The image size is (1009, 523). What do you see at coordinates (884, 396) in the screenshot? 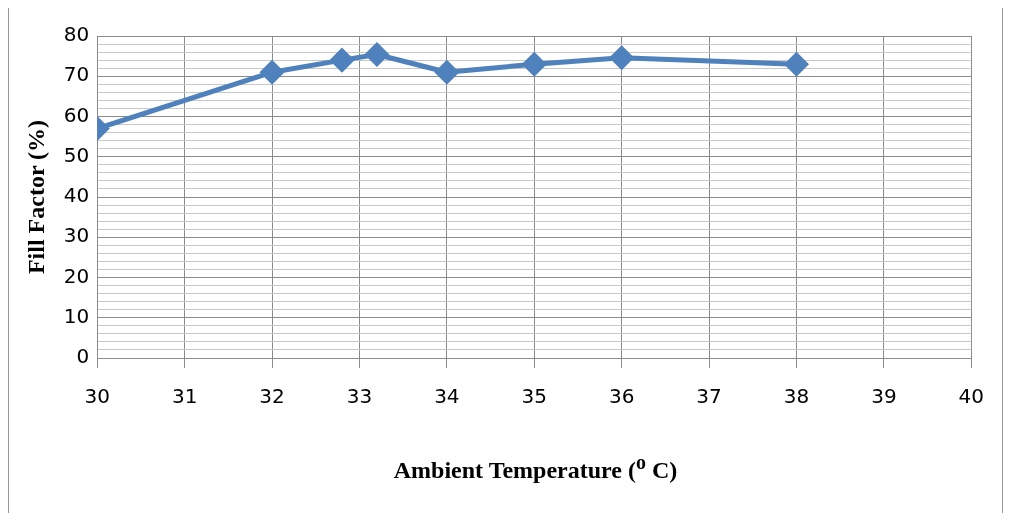
I see `x-tick-label: 39` at bounding box center [884, 396].